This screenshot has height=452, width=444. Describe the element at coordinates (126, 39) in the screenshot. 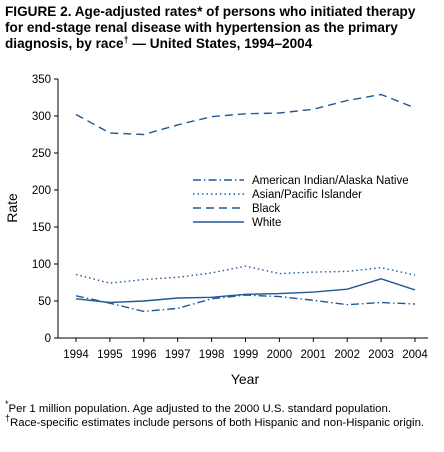

I see `title-dagger: †` at that location.